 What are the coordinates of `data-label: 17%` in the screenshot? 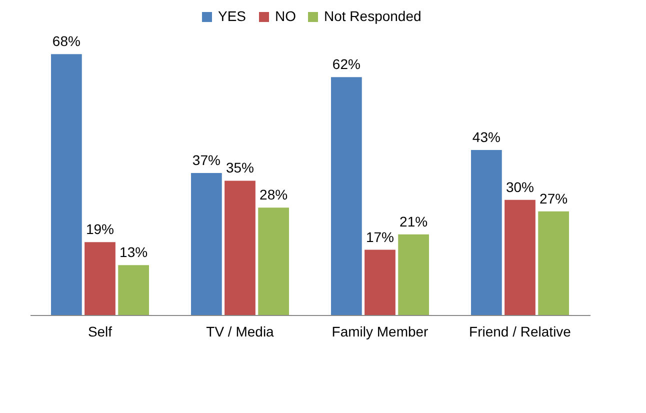 It's located at (380, 236).